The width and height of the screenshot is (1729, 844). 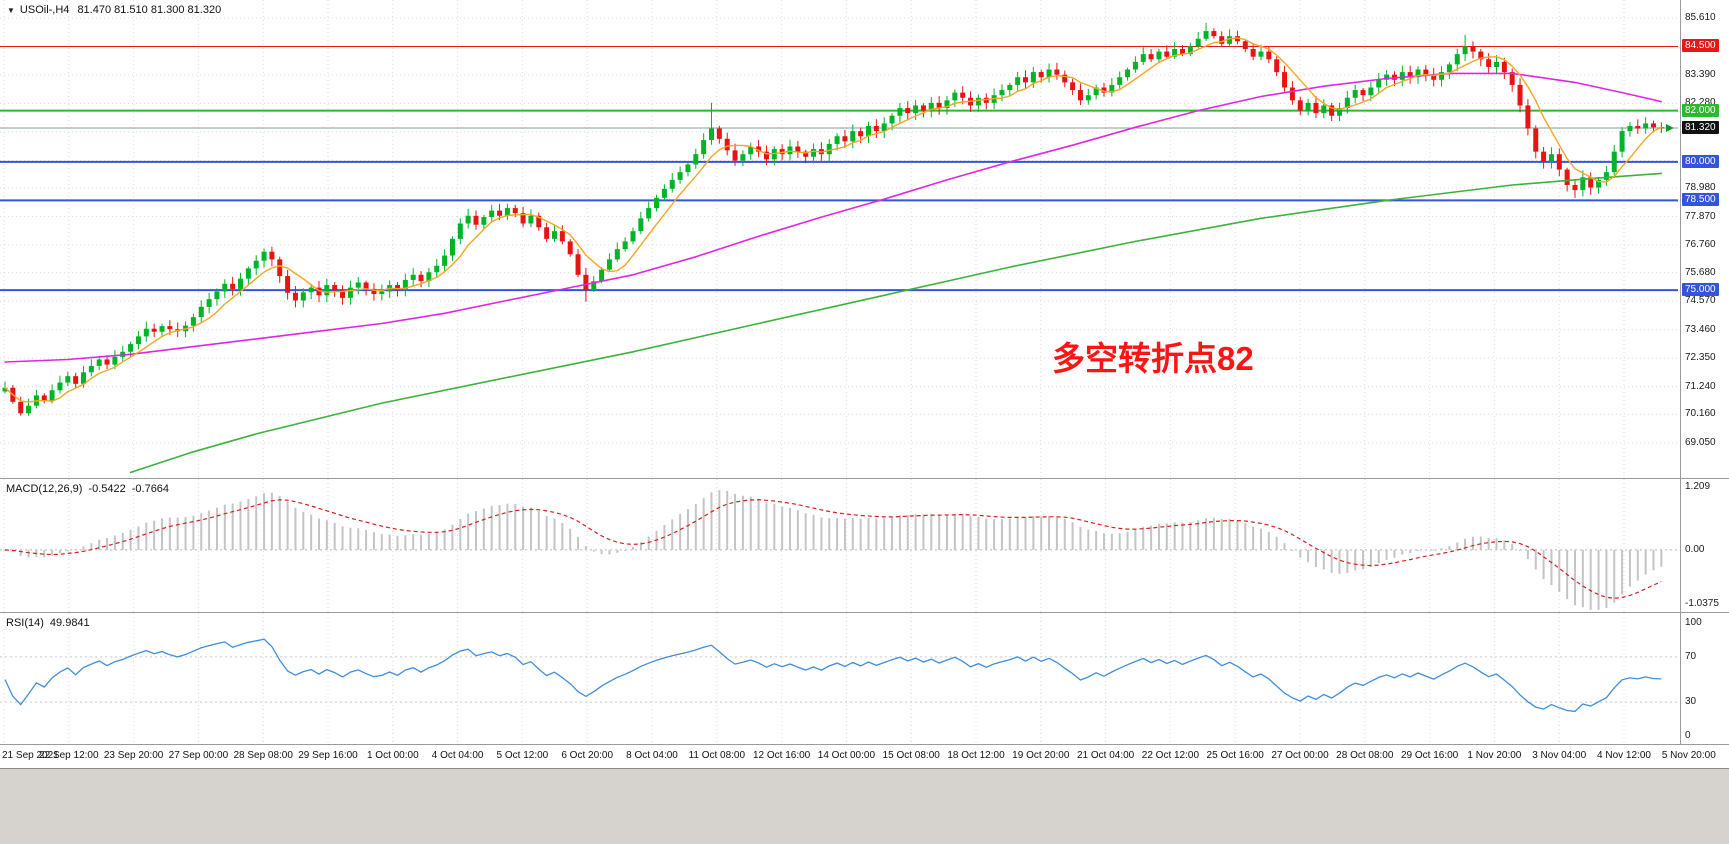 I want to click on annotation-text: 多空转折点82, so click(x=1153, y=358).